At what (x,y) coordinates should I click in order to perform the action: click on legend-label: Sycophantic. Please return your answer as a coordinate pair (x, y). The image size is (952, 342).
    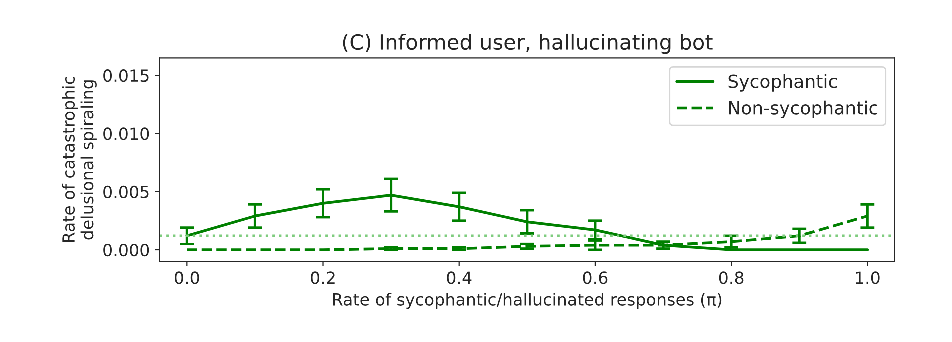
    Looking at the image, I should click on (783, 83).